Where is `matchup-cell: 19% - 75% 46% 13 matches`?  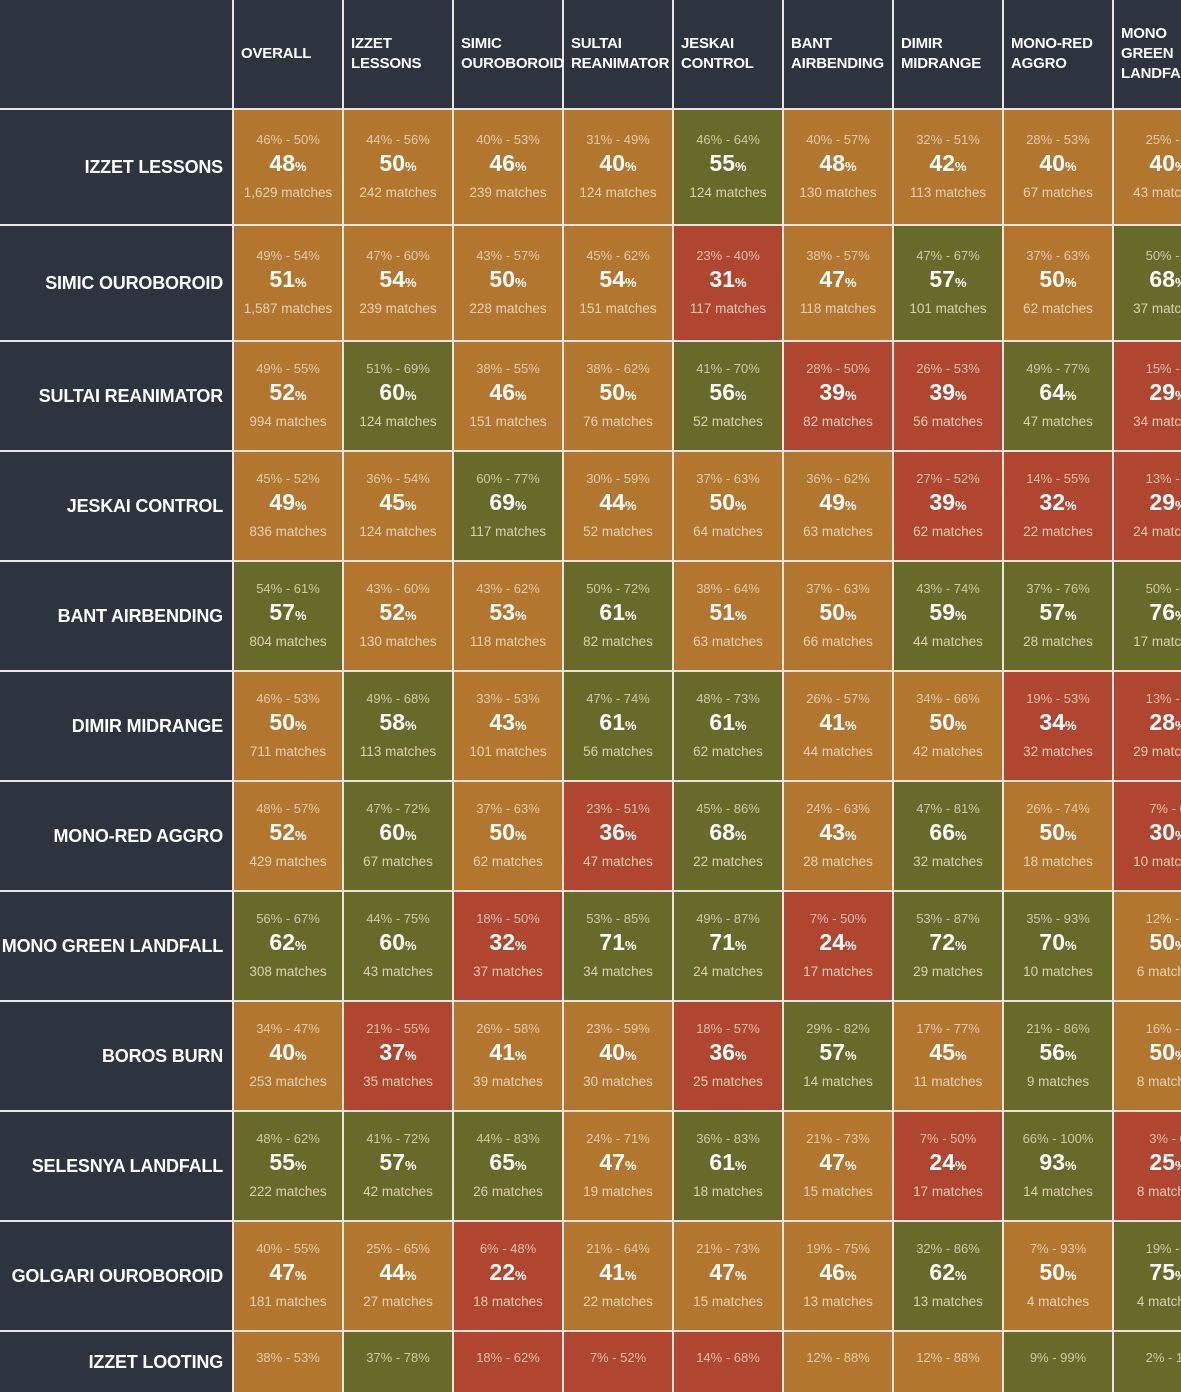 matchup-cell: 19% - 75% 46% 13 matches is located at coordinates (838, 1276).